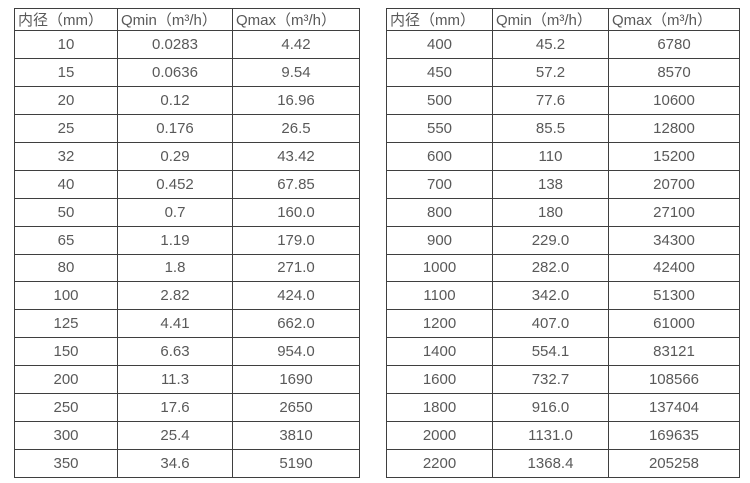 This screenshot has width=750, height=483. What do you see at coordinates (66, 380) in the screenshot?
I see `cell: 200` at bounding box center [66, 380].